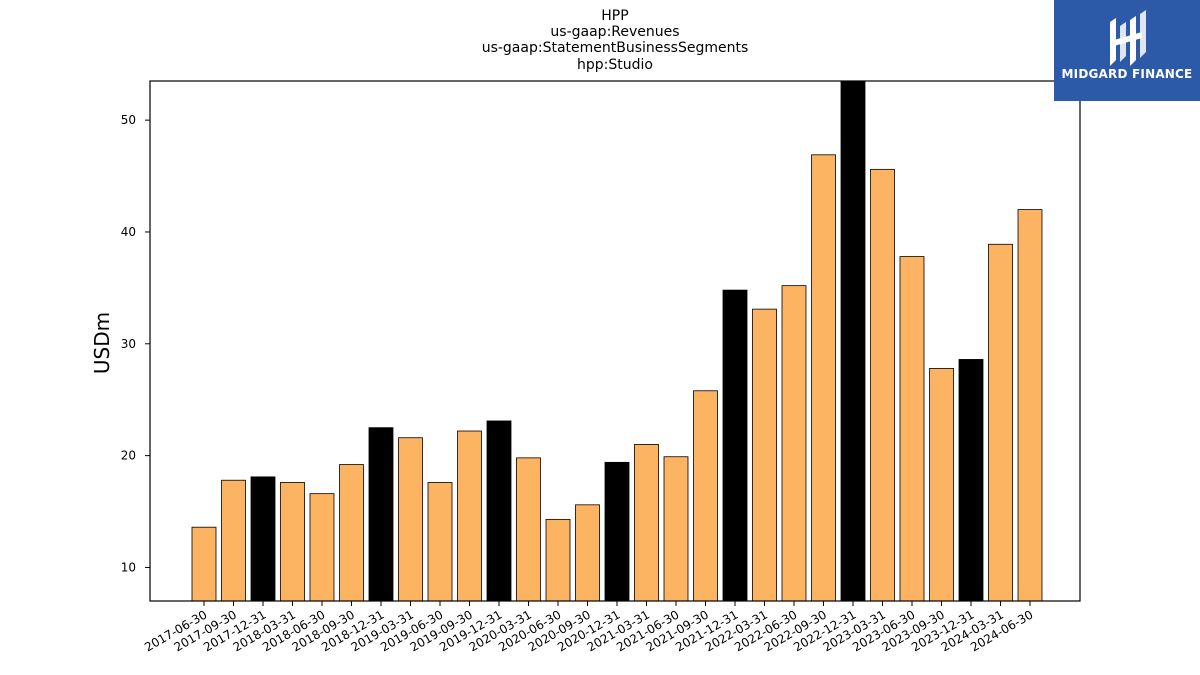  Describe the element at coordinates (614, 16) in the screenshot. I see `chart-title-line: HPP` at that location.